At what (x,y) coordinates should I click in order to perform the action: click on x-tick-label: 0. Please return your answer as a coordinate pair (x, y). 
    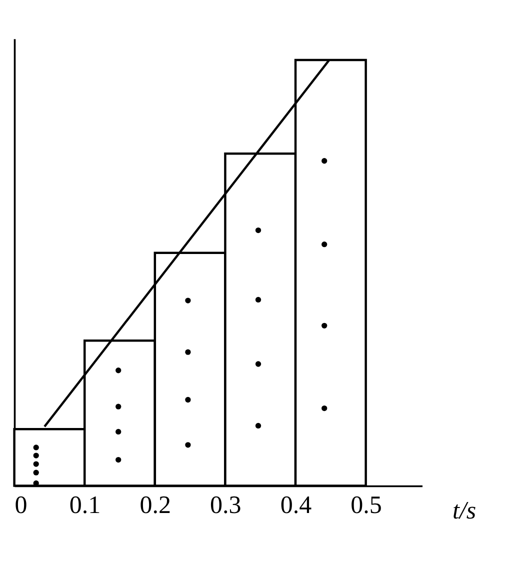
    Looking at the image, I should click on (21, 506).